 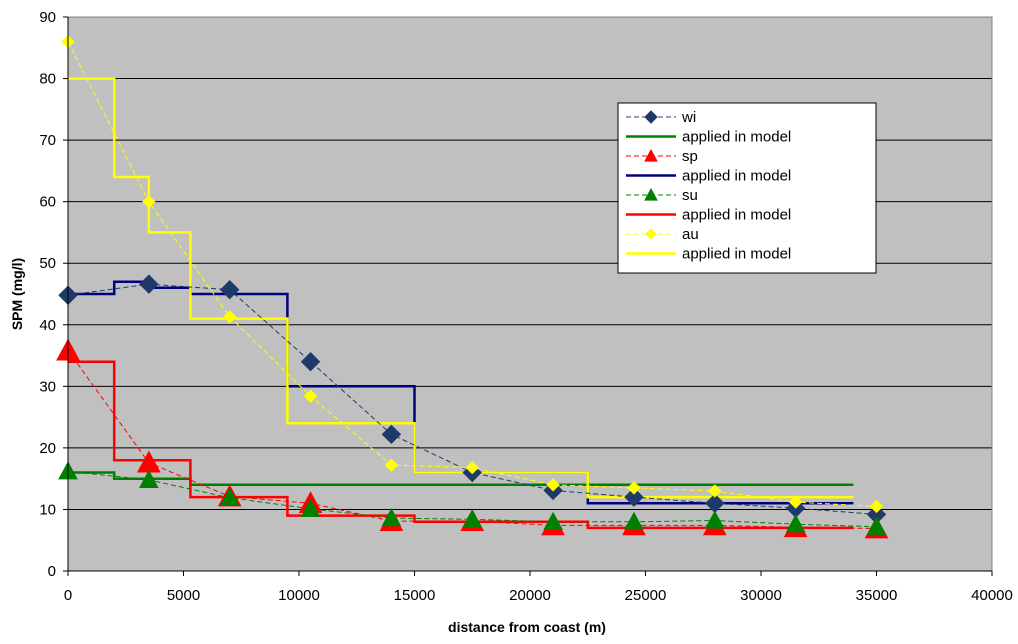 What do you see at coordinates (527, 627) in the screenshot?
I see `x-axis-title: distance from coast (m)` at bounding box center [527, 627].